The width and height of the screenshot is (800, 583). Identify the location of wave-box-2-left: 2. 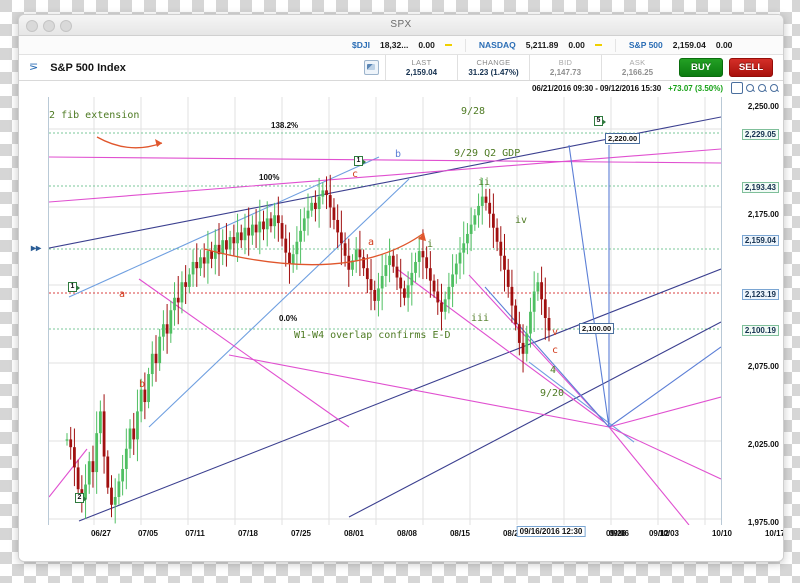
(81, 498).